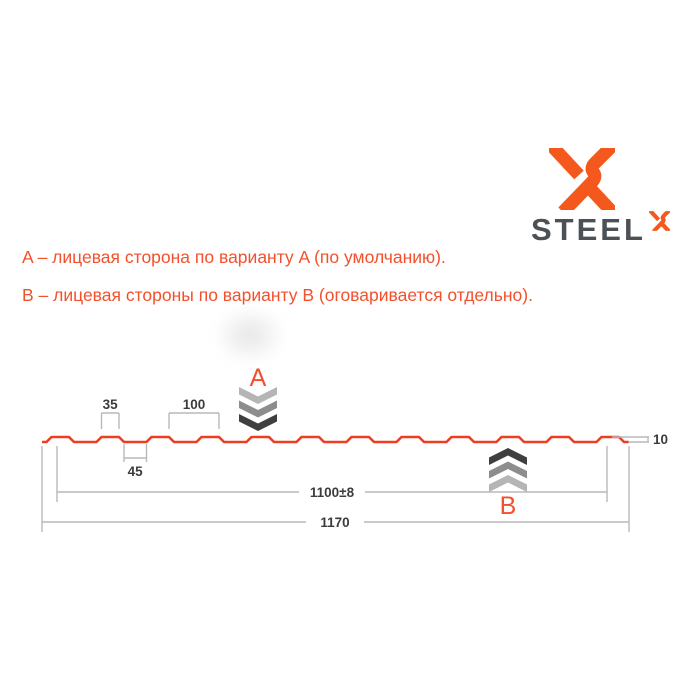 The width and height of the screenshot is (700, 700). I want to click on marker-a-label: A, so click(258, 378).